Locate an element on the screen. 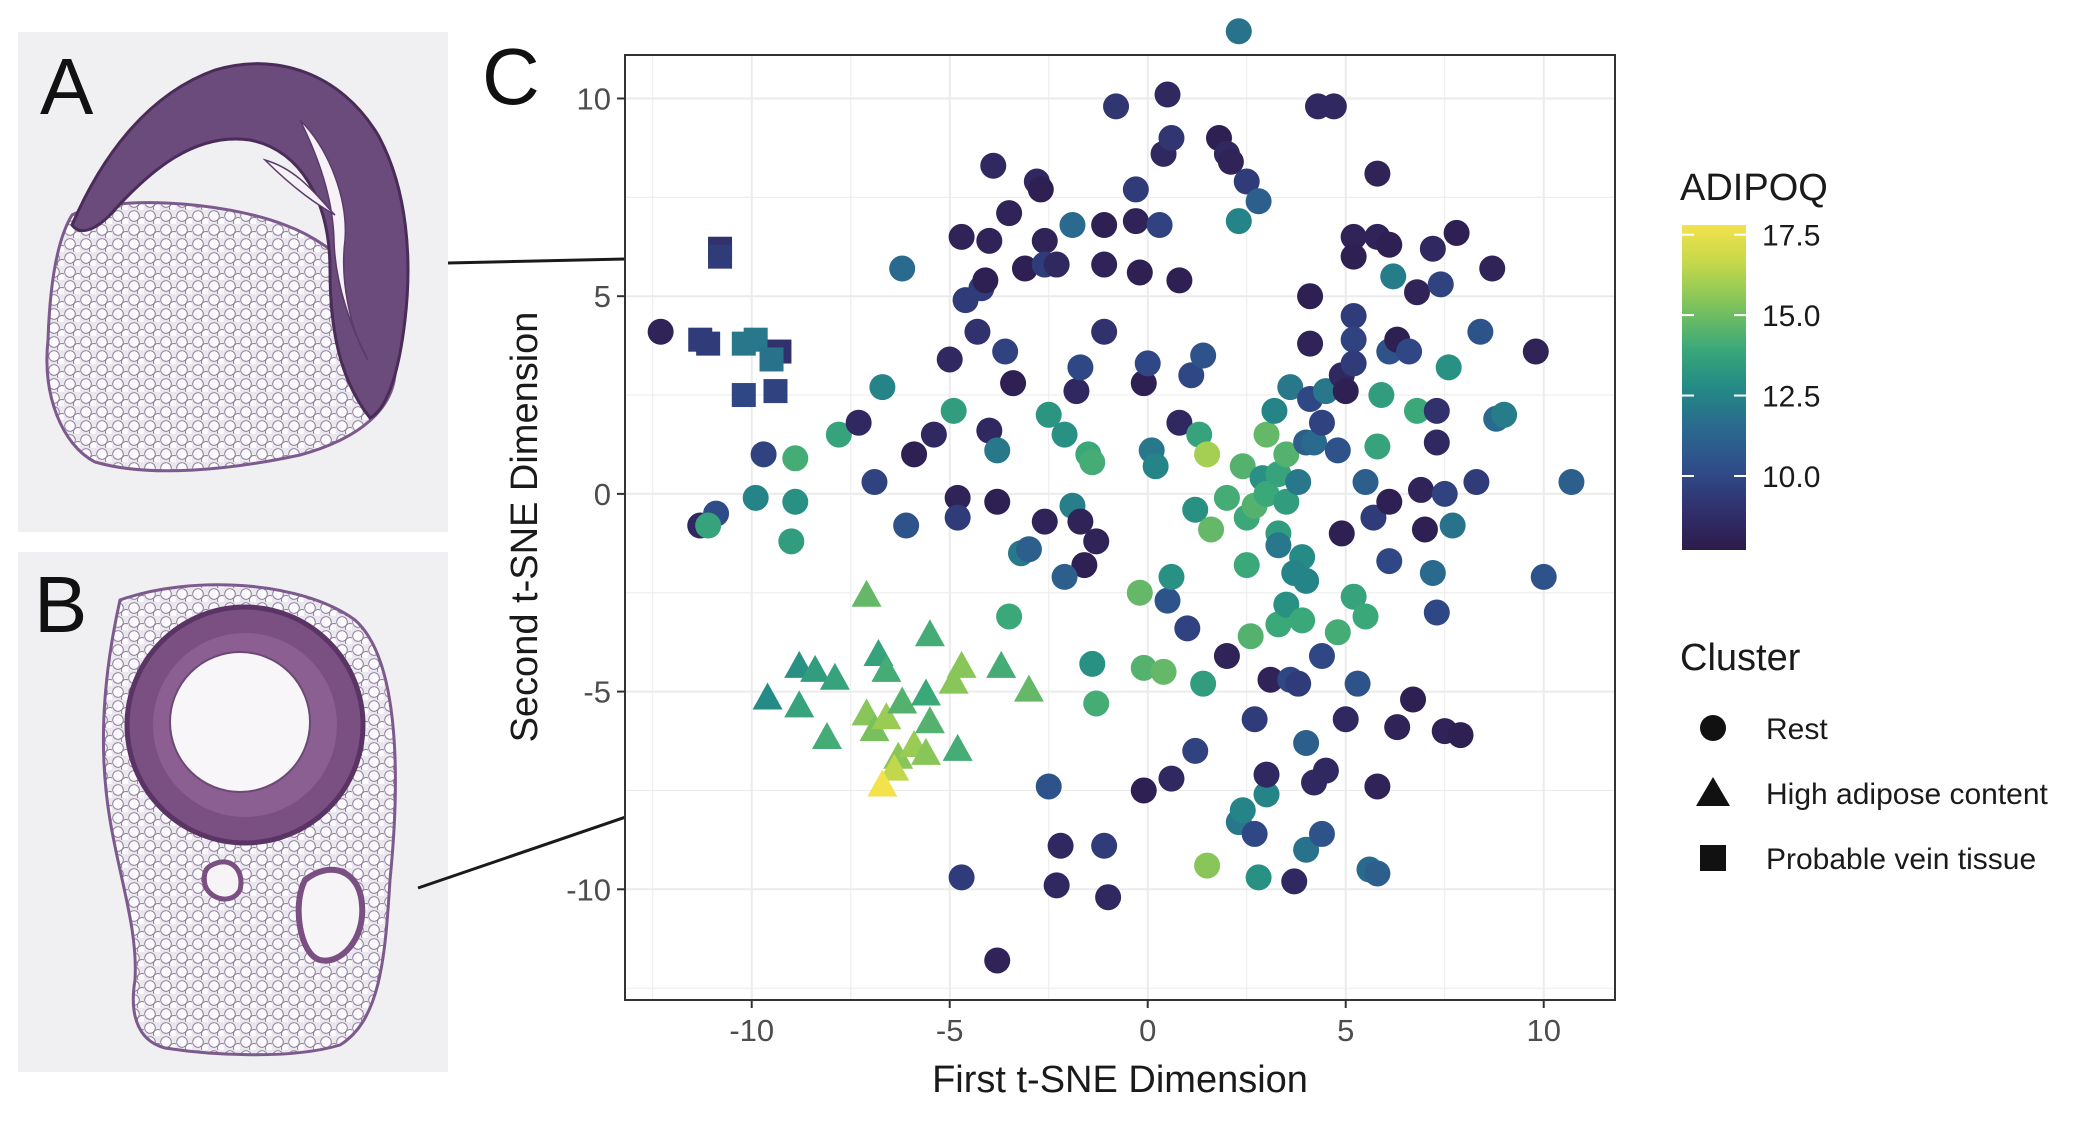 This screenshot has height=1147, width=2100. x-tick-label: 0 is located at coordinates (1147, 1030).